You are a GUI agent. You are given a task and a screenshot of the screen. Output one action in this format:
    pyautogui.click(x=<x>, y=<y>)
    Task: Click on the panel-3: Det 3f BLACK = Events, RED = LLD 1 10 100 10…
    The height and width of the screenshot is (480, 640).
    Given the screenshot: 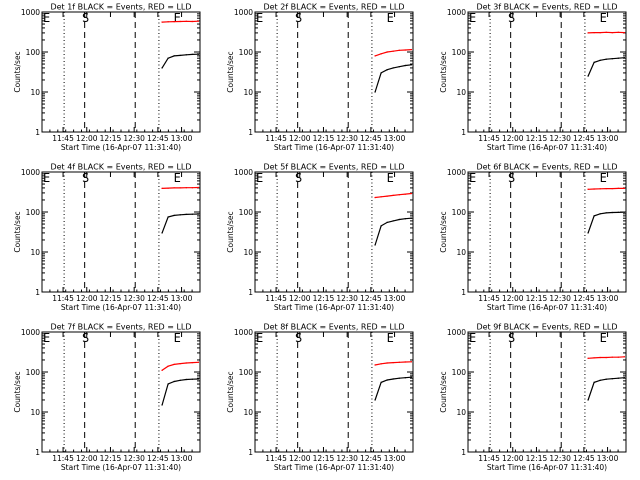 What is the action you would take?
    pyautogui.click(x=529, y=78)
    